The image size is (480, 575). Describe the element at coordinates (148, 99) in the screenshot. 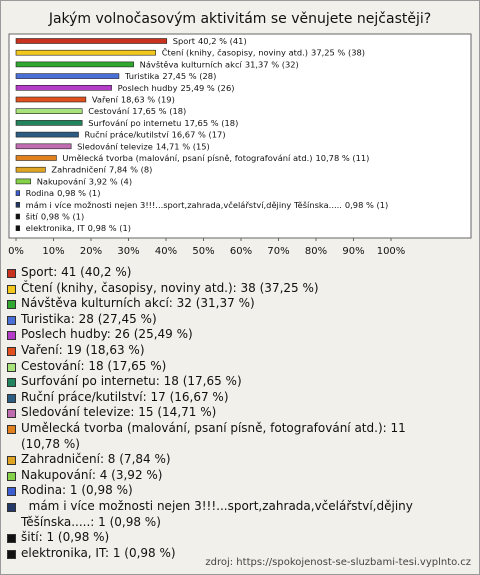

I see `value-label: 18,63 % (19)` at that location.